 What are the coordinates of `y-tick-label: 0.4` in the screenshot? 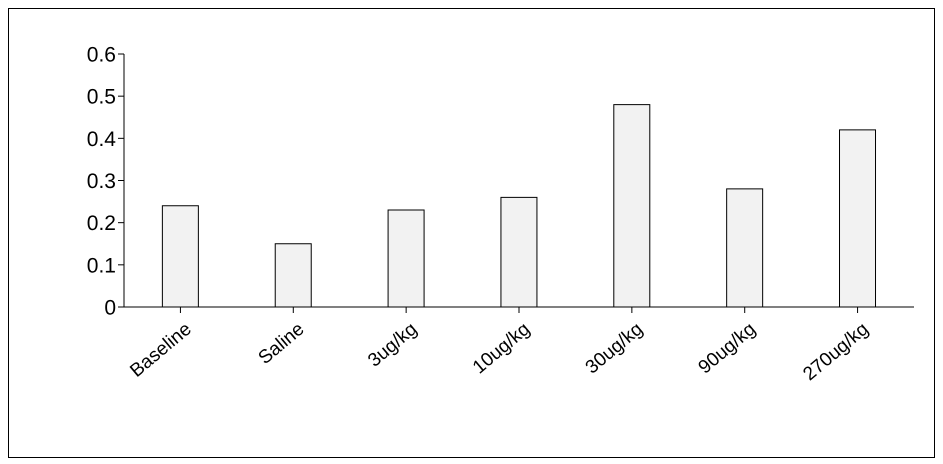 It's located at (101, 139).